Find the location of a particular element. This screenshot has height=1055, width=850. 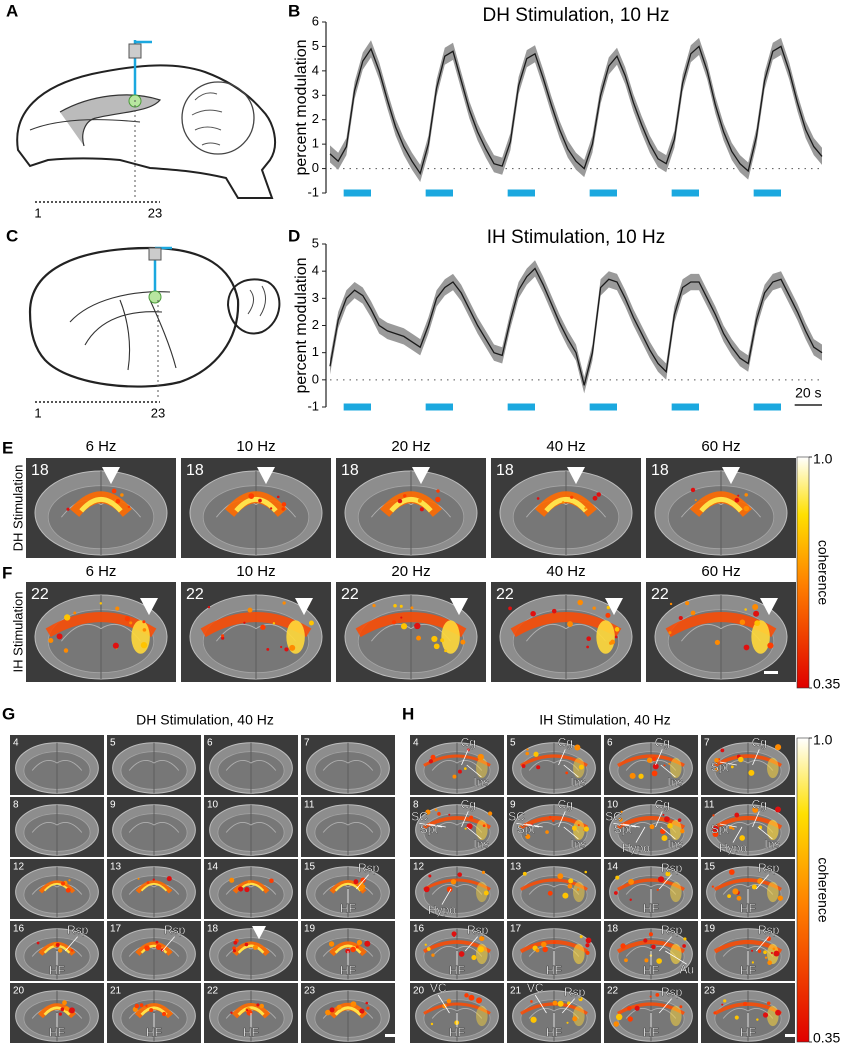

hippocampus is located at coordinates (110, 120).